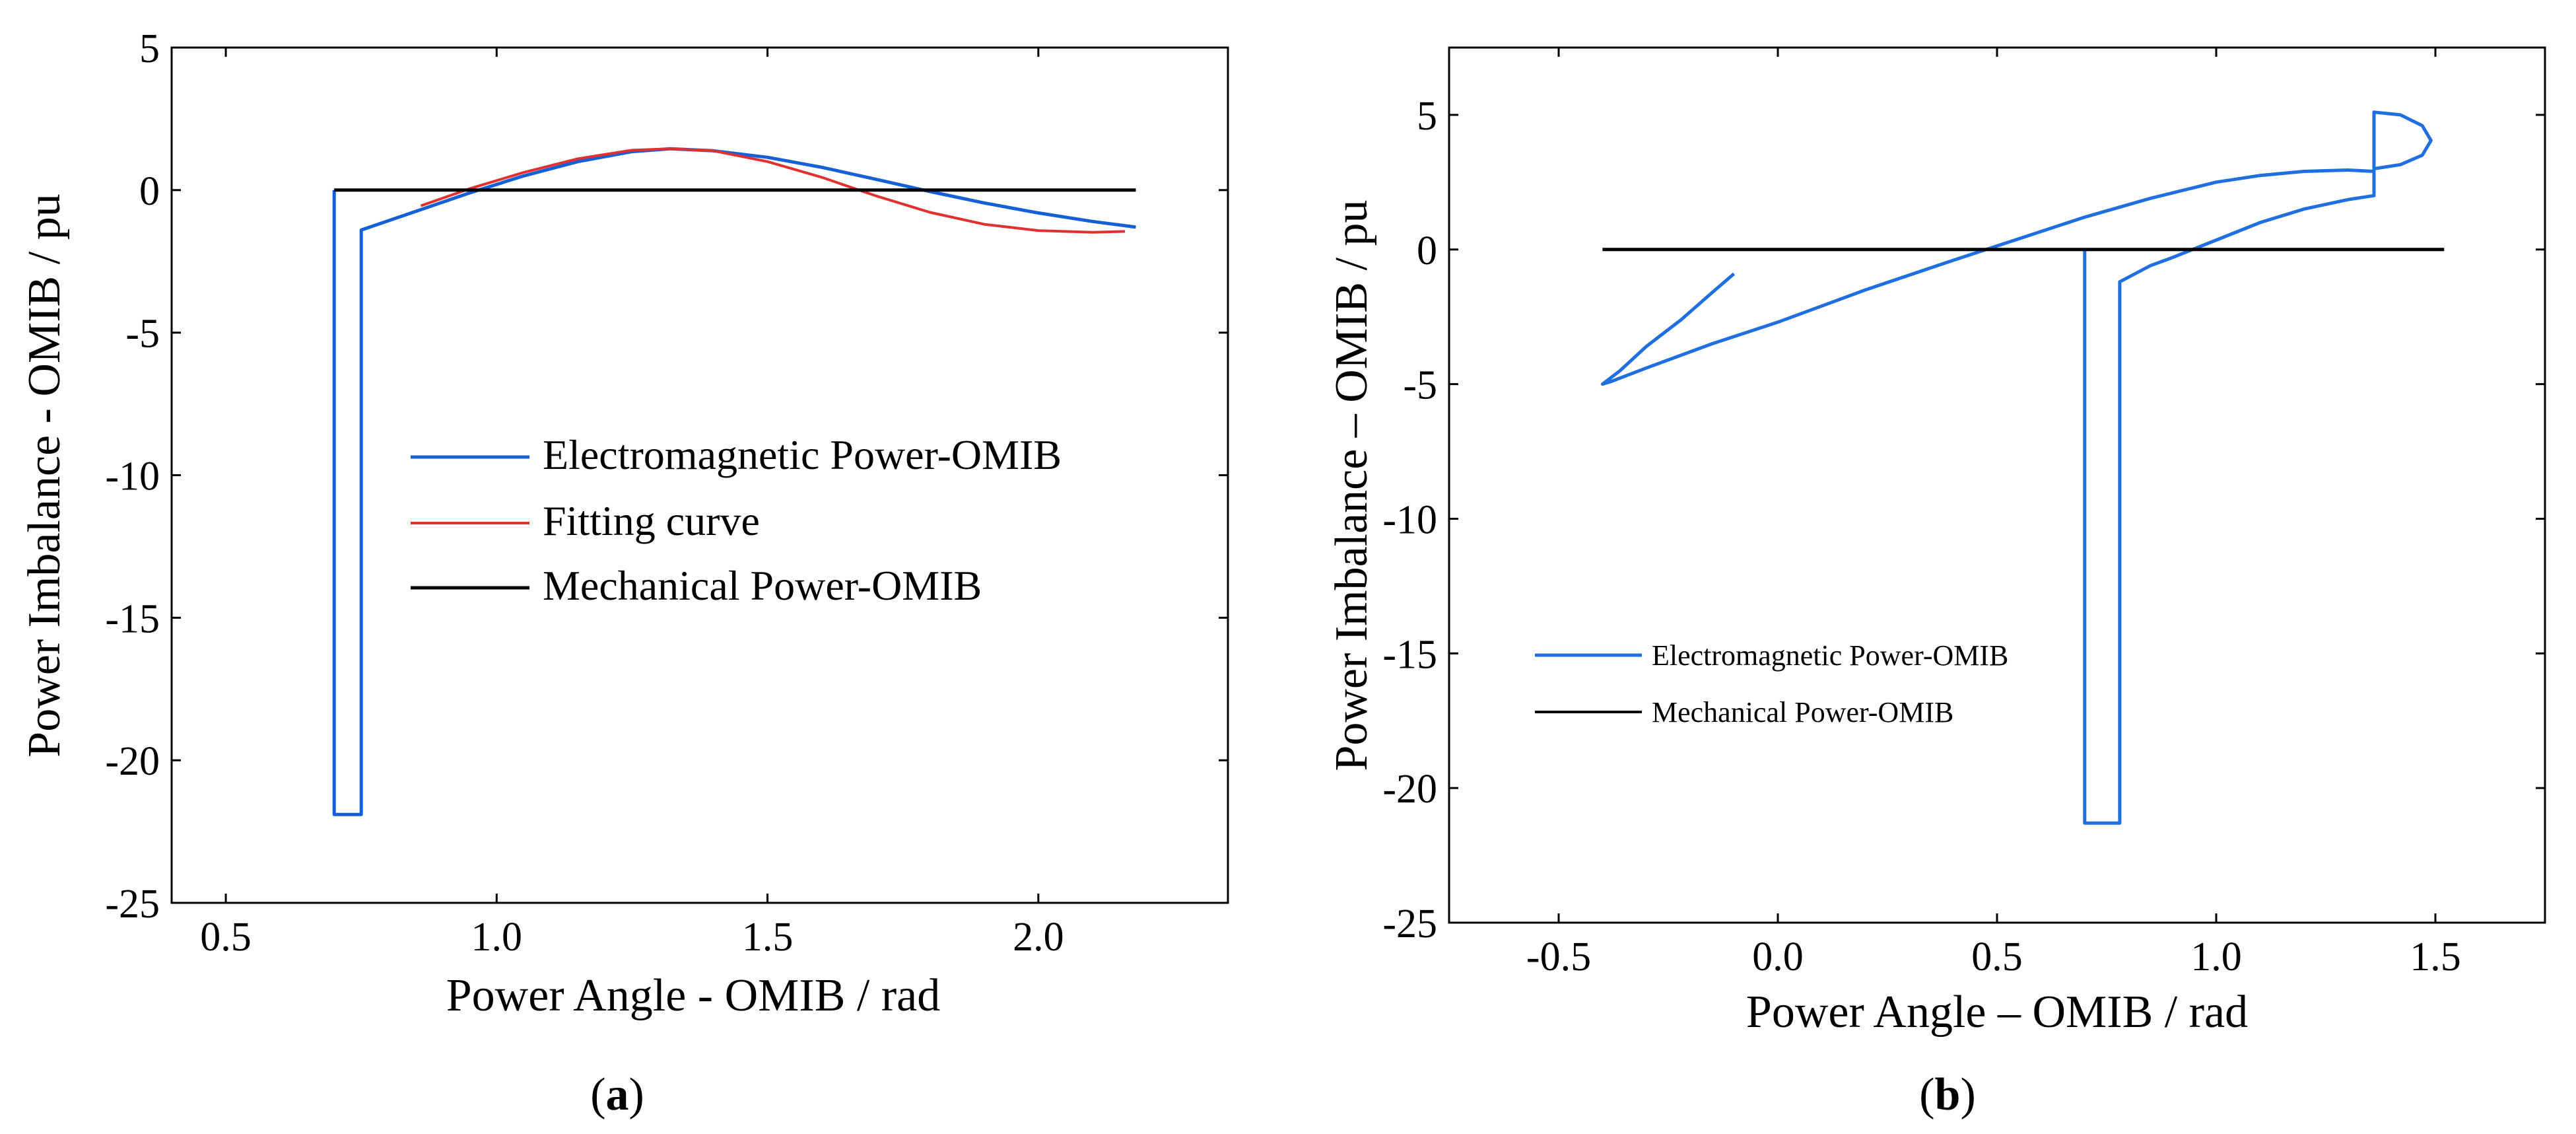  I want to click on panel-a-legend-label-mechanical: Mechanical Power-OMIB, so click(763, 585).